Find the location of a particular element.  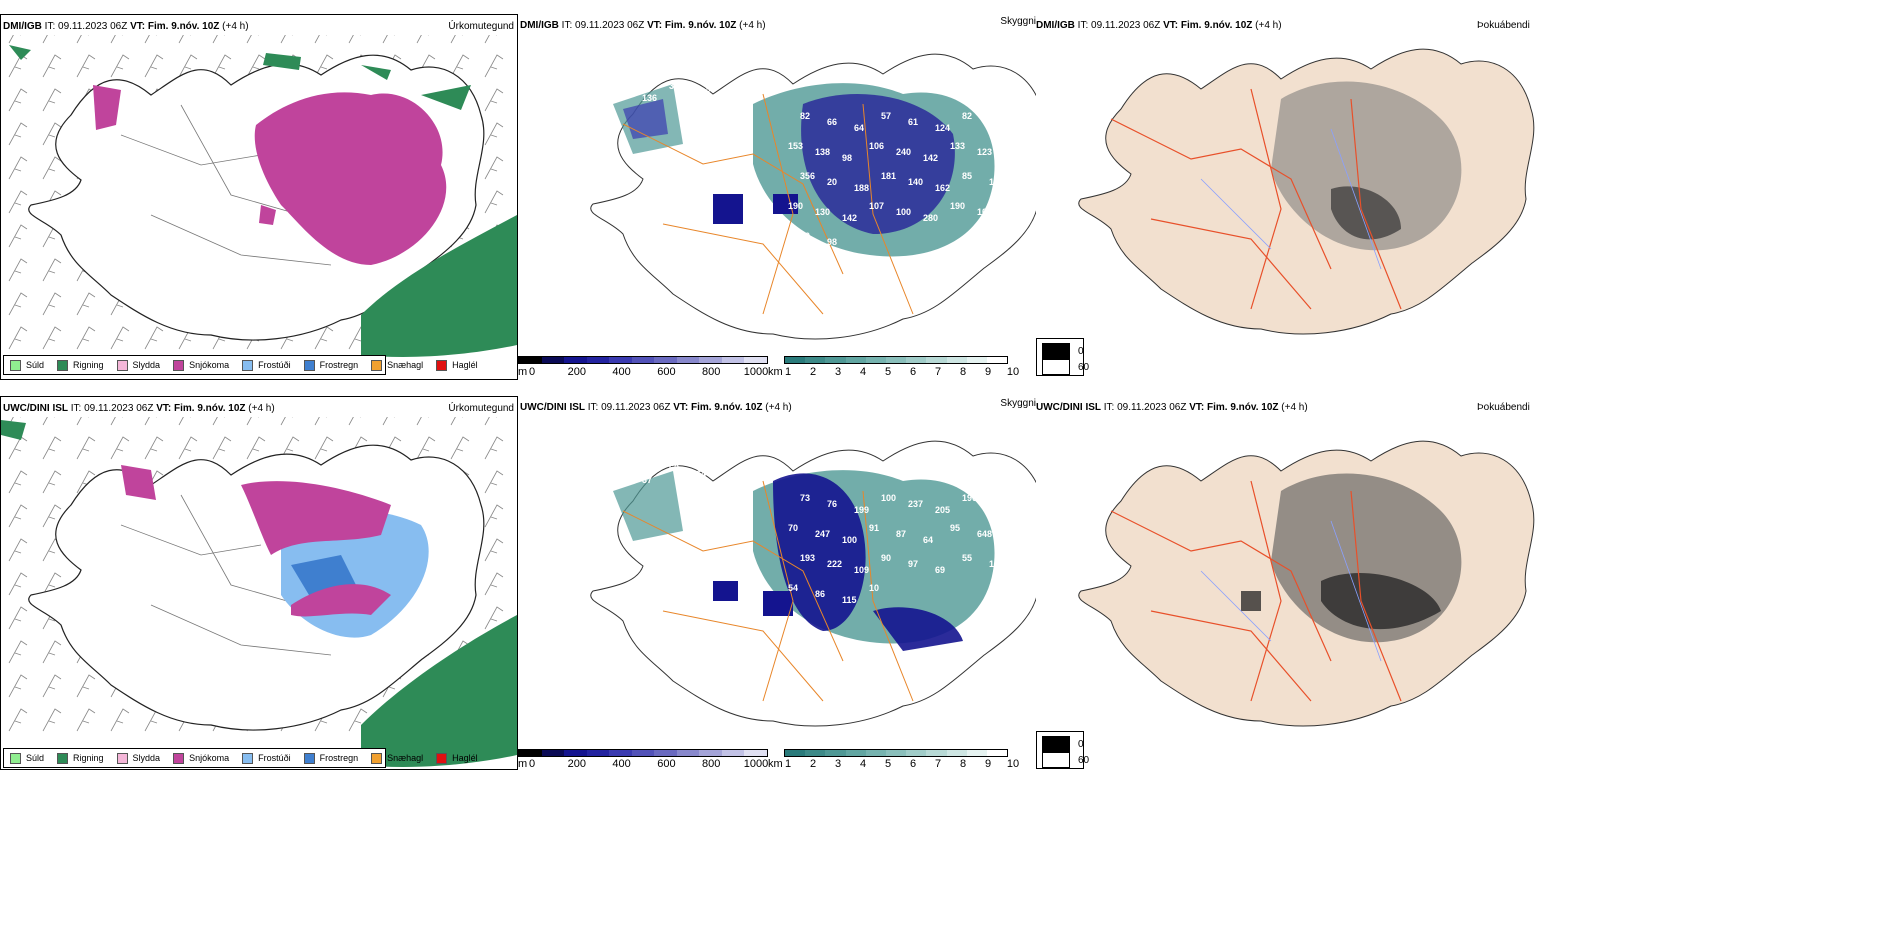

cloud-base-label: 648 is located at coordinates (984, 534).